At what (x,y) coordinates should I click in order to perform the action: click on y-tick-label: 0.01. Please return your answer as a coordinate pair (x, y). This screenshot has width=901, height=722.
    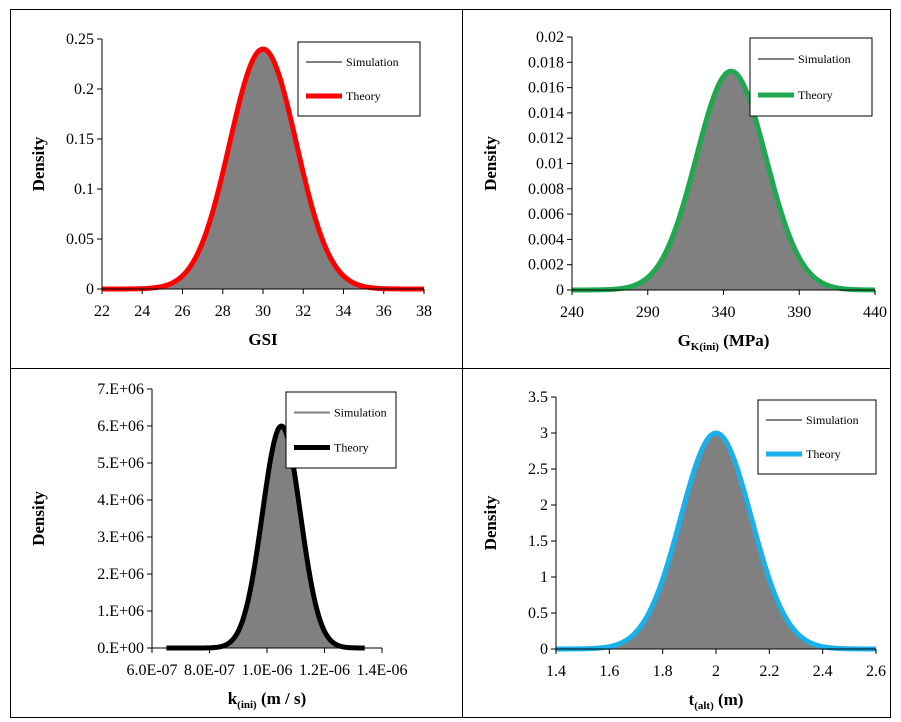
    Looking at the image, I should click on (550, 164).